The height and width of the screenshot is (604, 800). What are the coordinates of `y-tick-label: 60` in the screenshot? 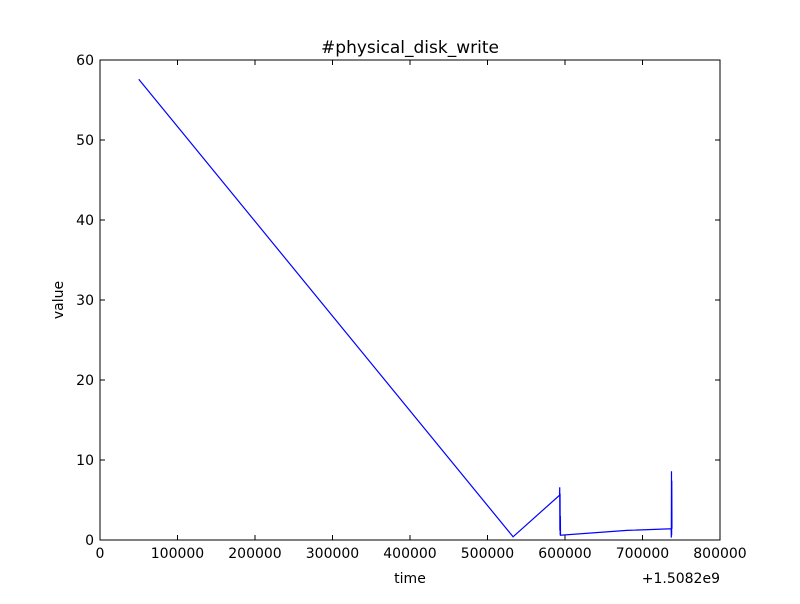 It's located at (85, 61).